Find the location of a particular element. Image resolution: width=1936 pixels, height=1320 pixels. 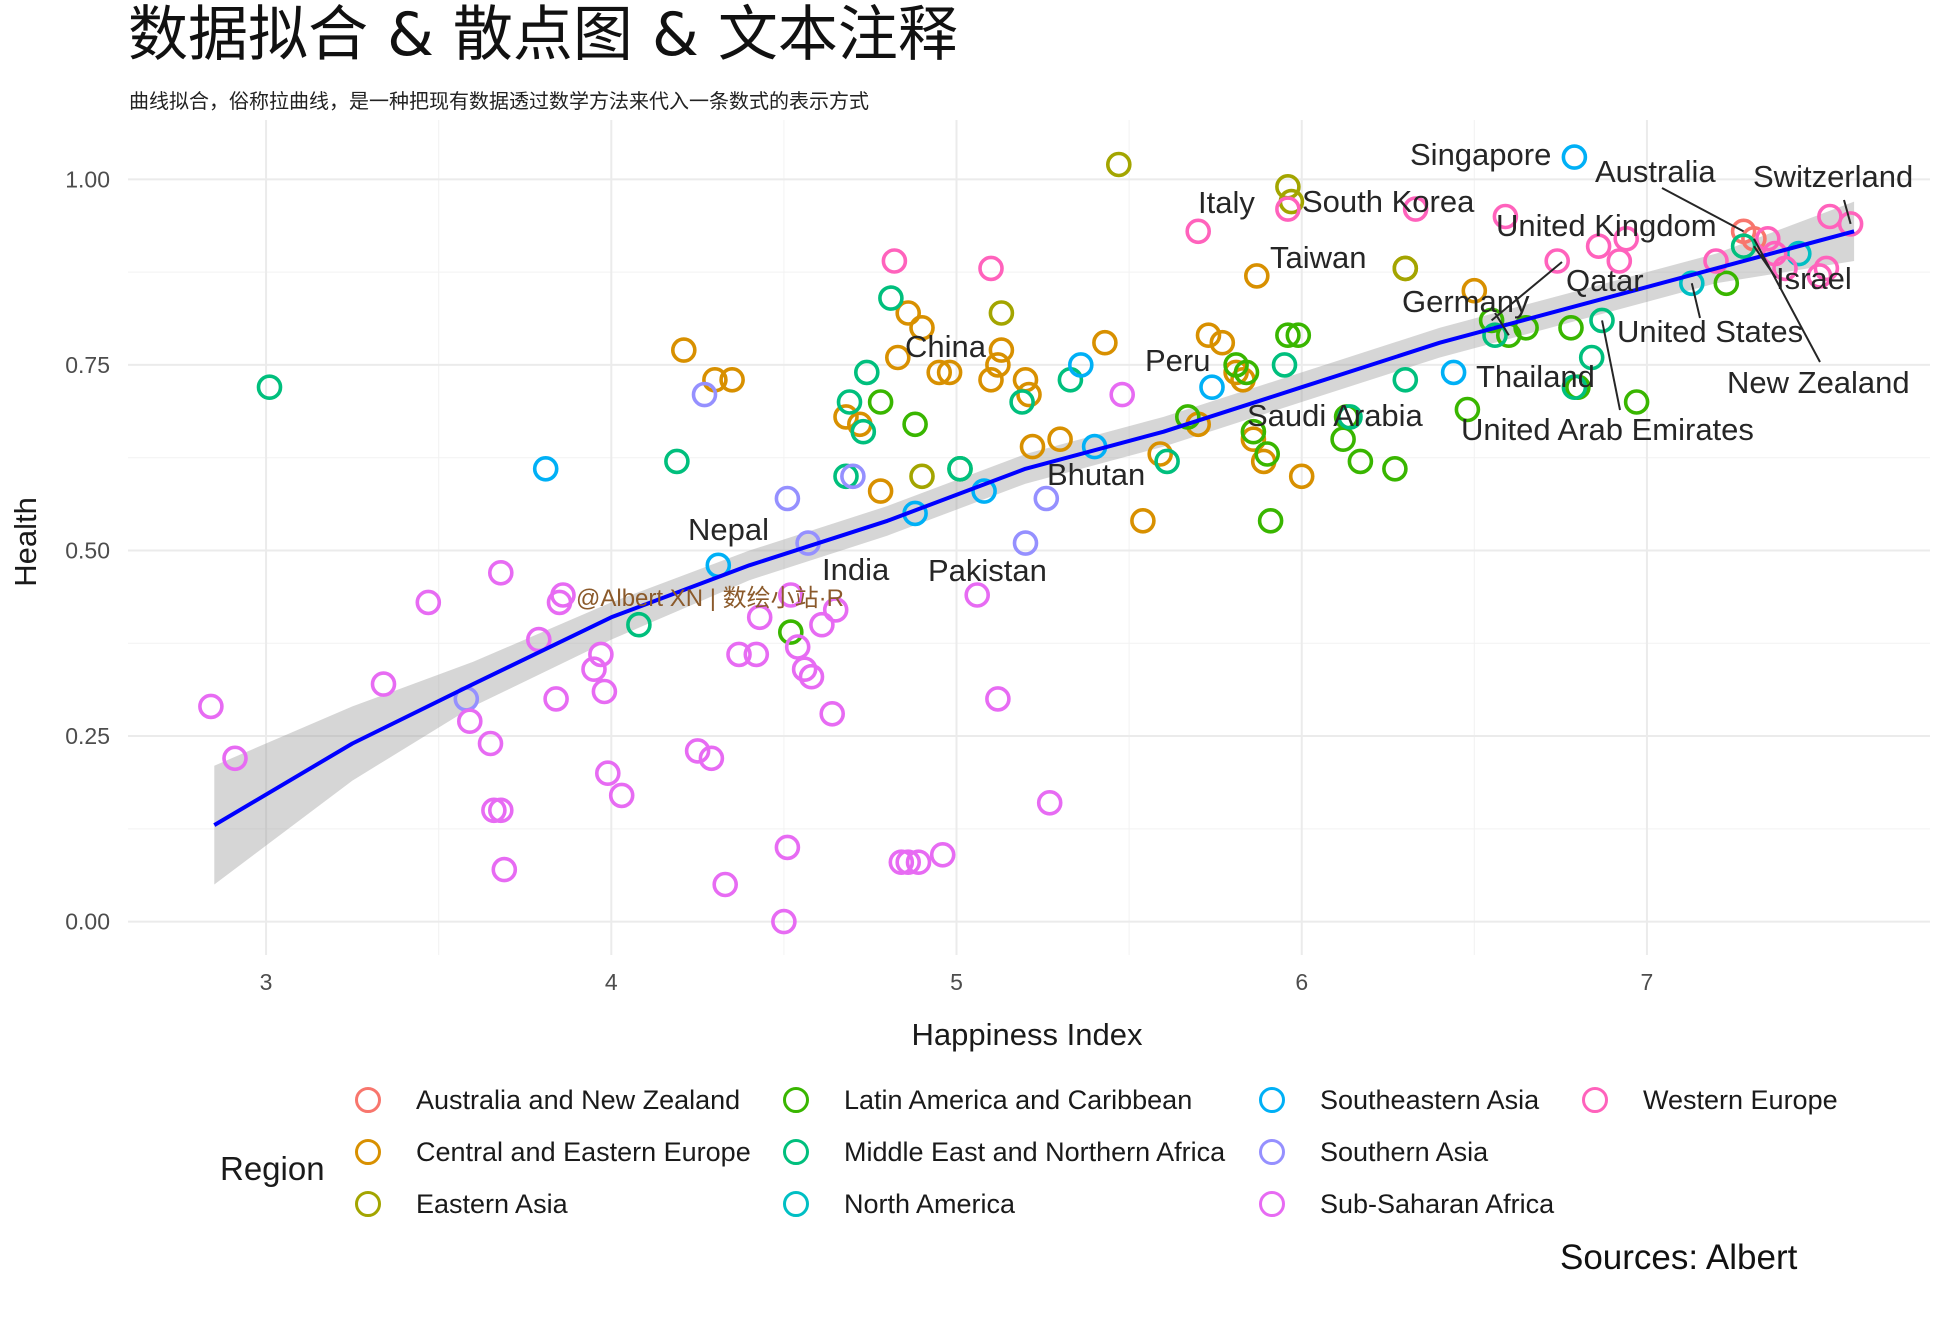

point-label: China is located at coordinates (946, 346).